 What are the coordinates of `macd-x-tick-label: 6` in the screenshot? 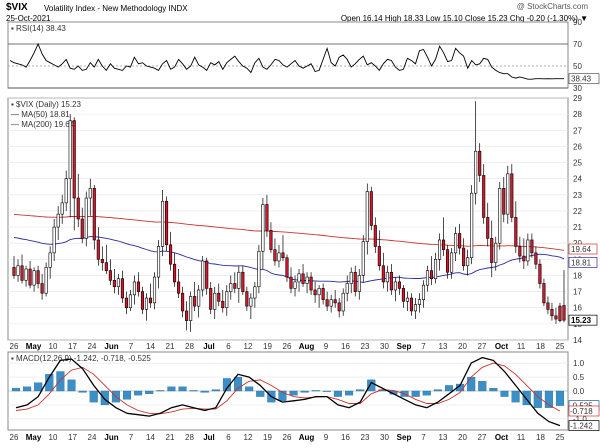 It's located at (228, 437).